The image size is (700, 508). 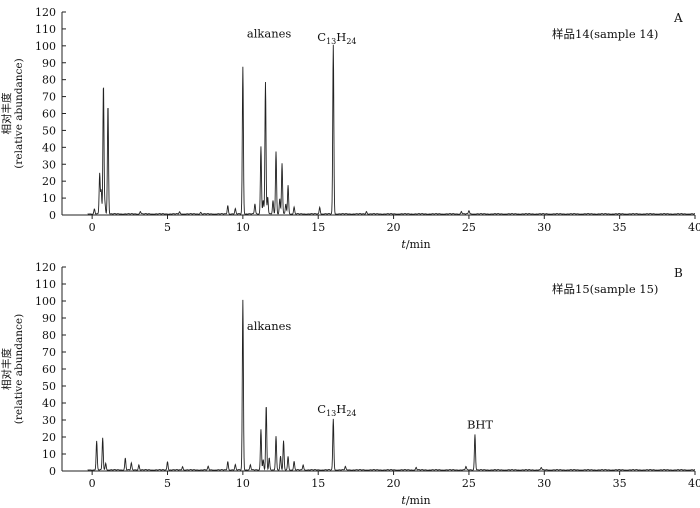 What do you see at coordinates (678, 18) in the screenshot?
I see `panel-letter: A` at bounding box center [678, 18].